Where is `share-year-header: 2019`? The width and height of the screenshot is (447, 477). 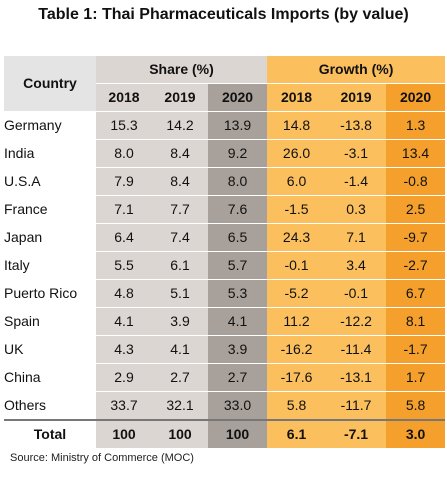 share-year-header: 2019 is located at coordinates (180, 97).